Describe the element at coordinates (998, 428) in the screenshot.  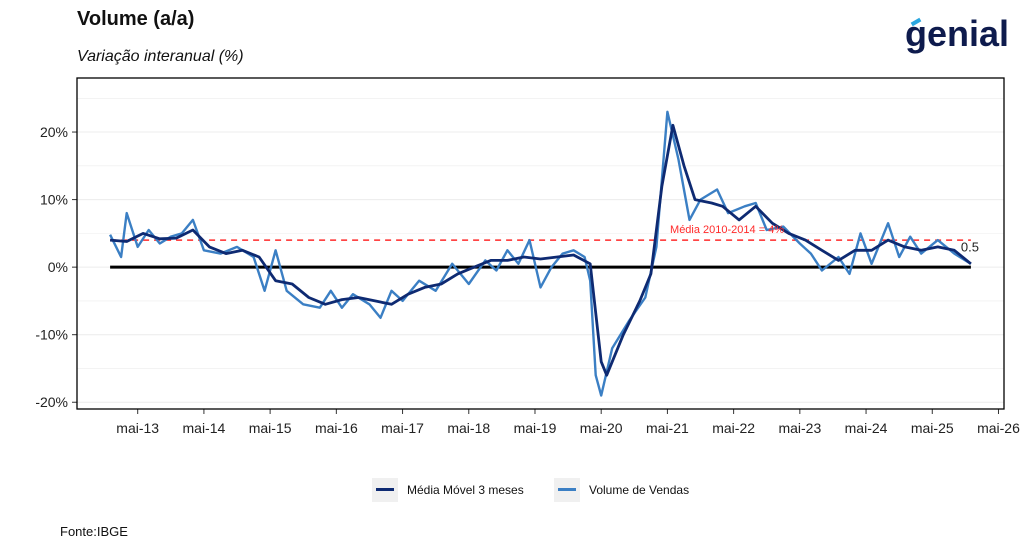
I see `x-tick-label: mai-26` at that location.